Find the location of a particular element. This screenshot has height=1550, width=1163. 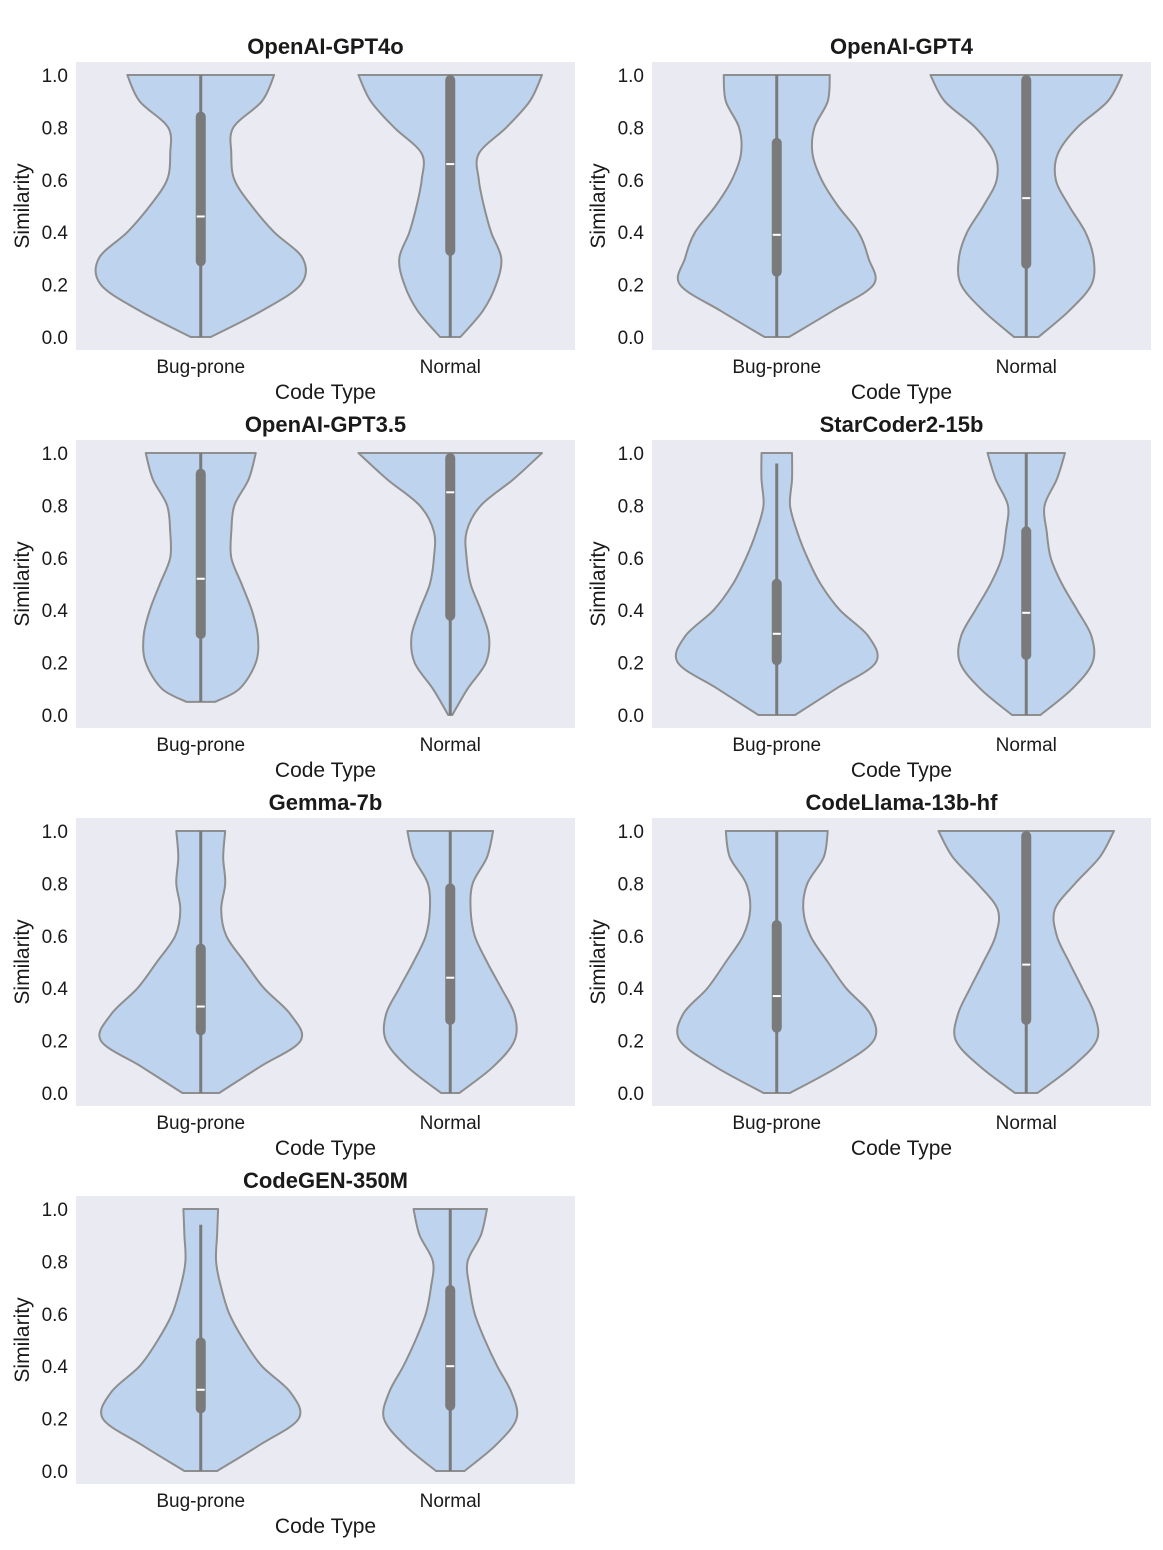

panel-title: CodeLlama-13b-hf is located at coordinates (902, 802).